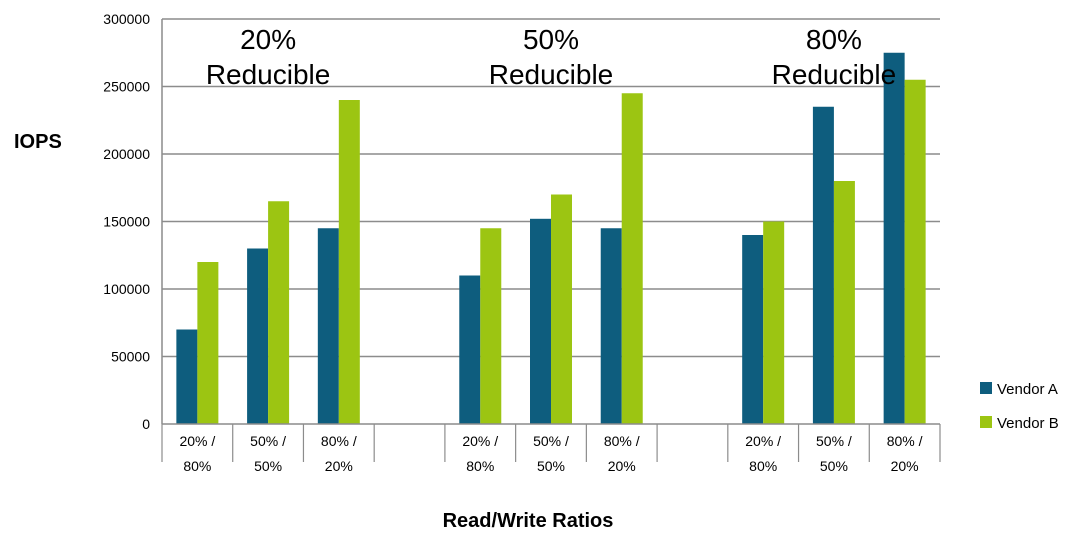  What do you see at coordinates (38, 142) in the screenshot?
I see `y-axis-title: IOPS` at bounding box center [38, 142].